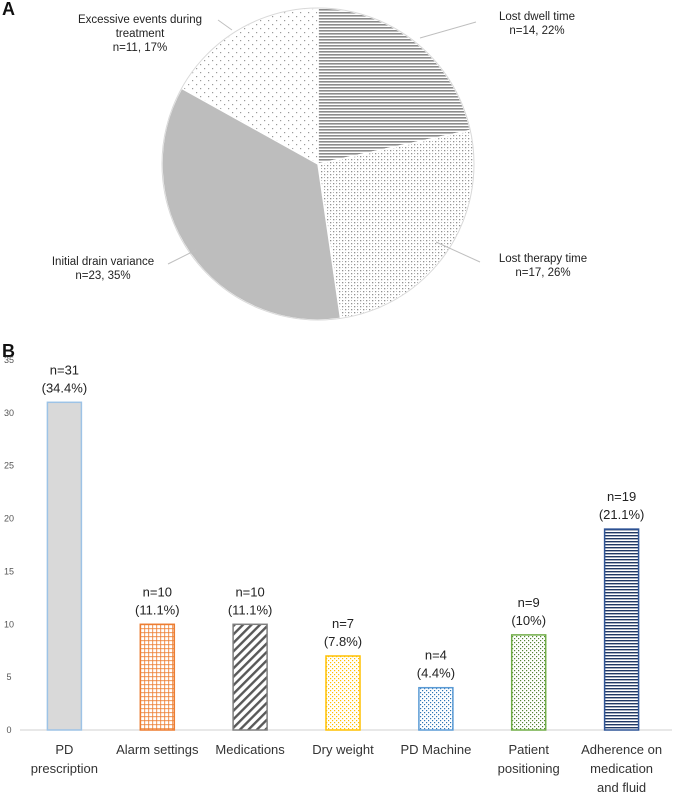 This screenshot has width=676, height=796. I want to click on x-category-label: Dry weight, so click(343, 749).